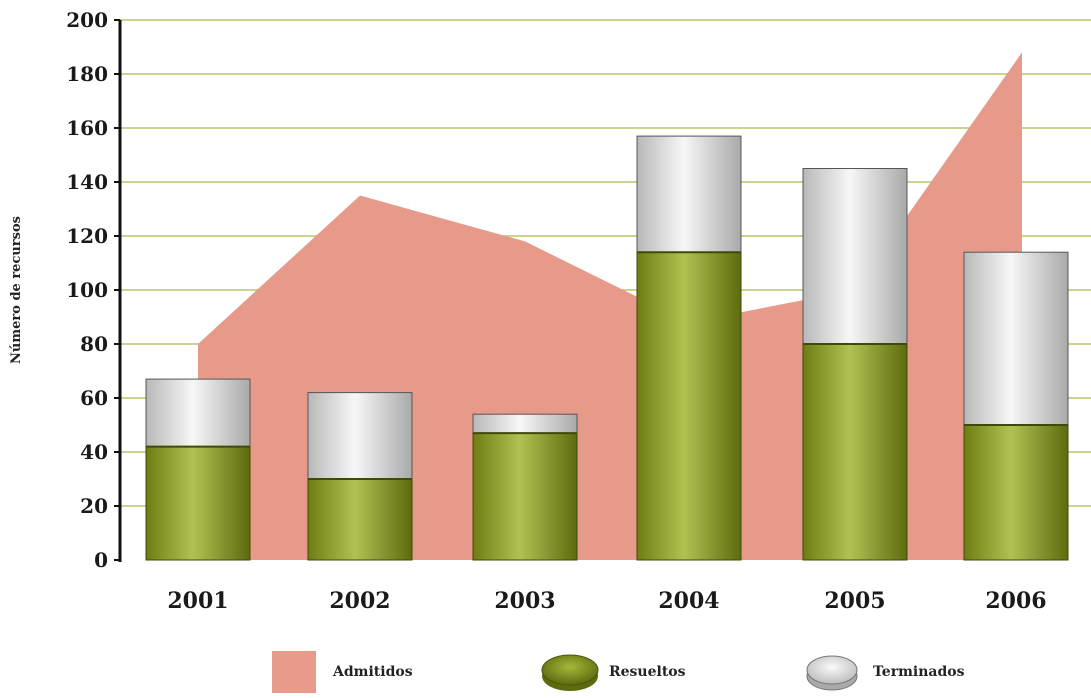  Describe the element at coordinates (525, 423) in the screenshot. I see `bar-terminados-2003` at that location.